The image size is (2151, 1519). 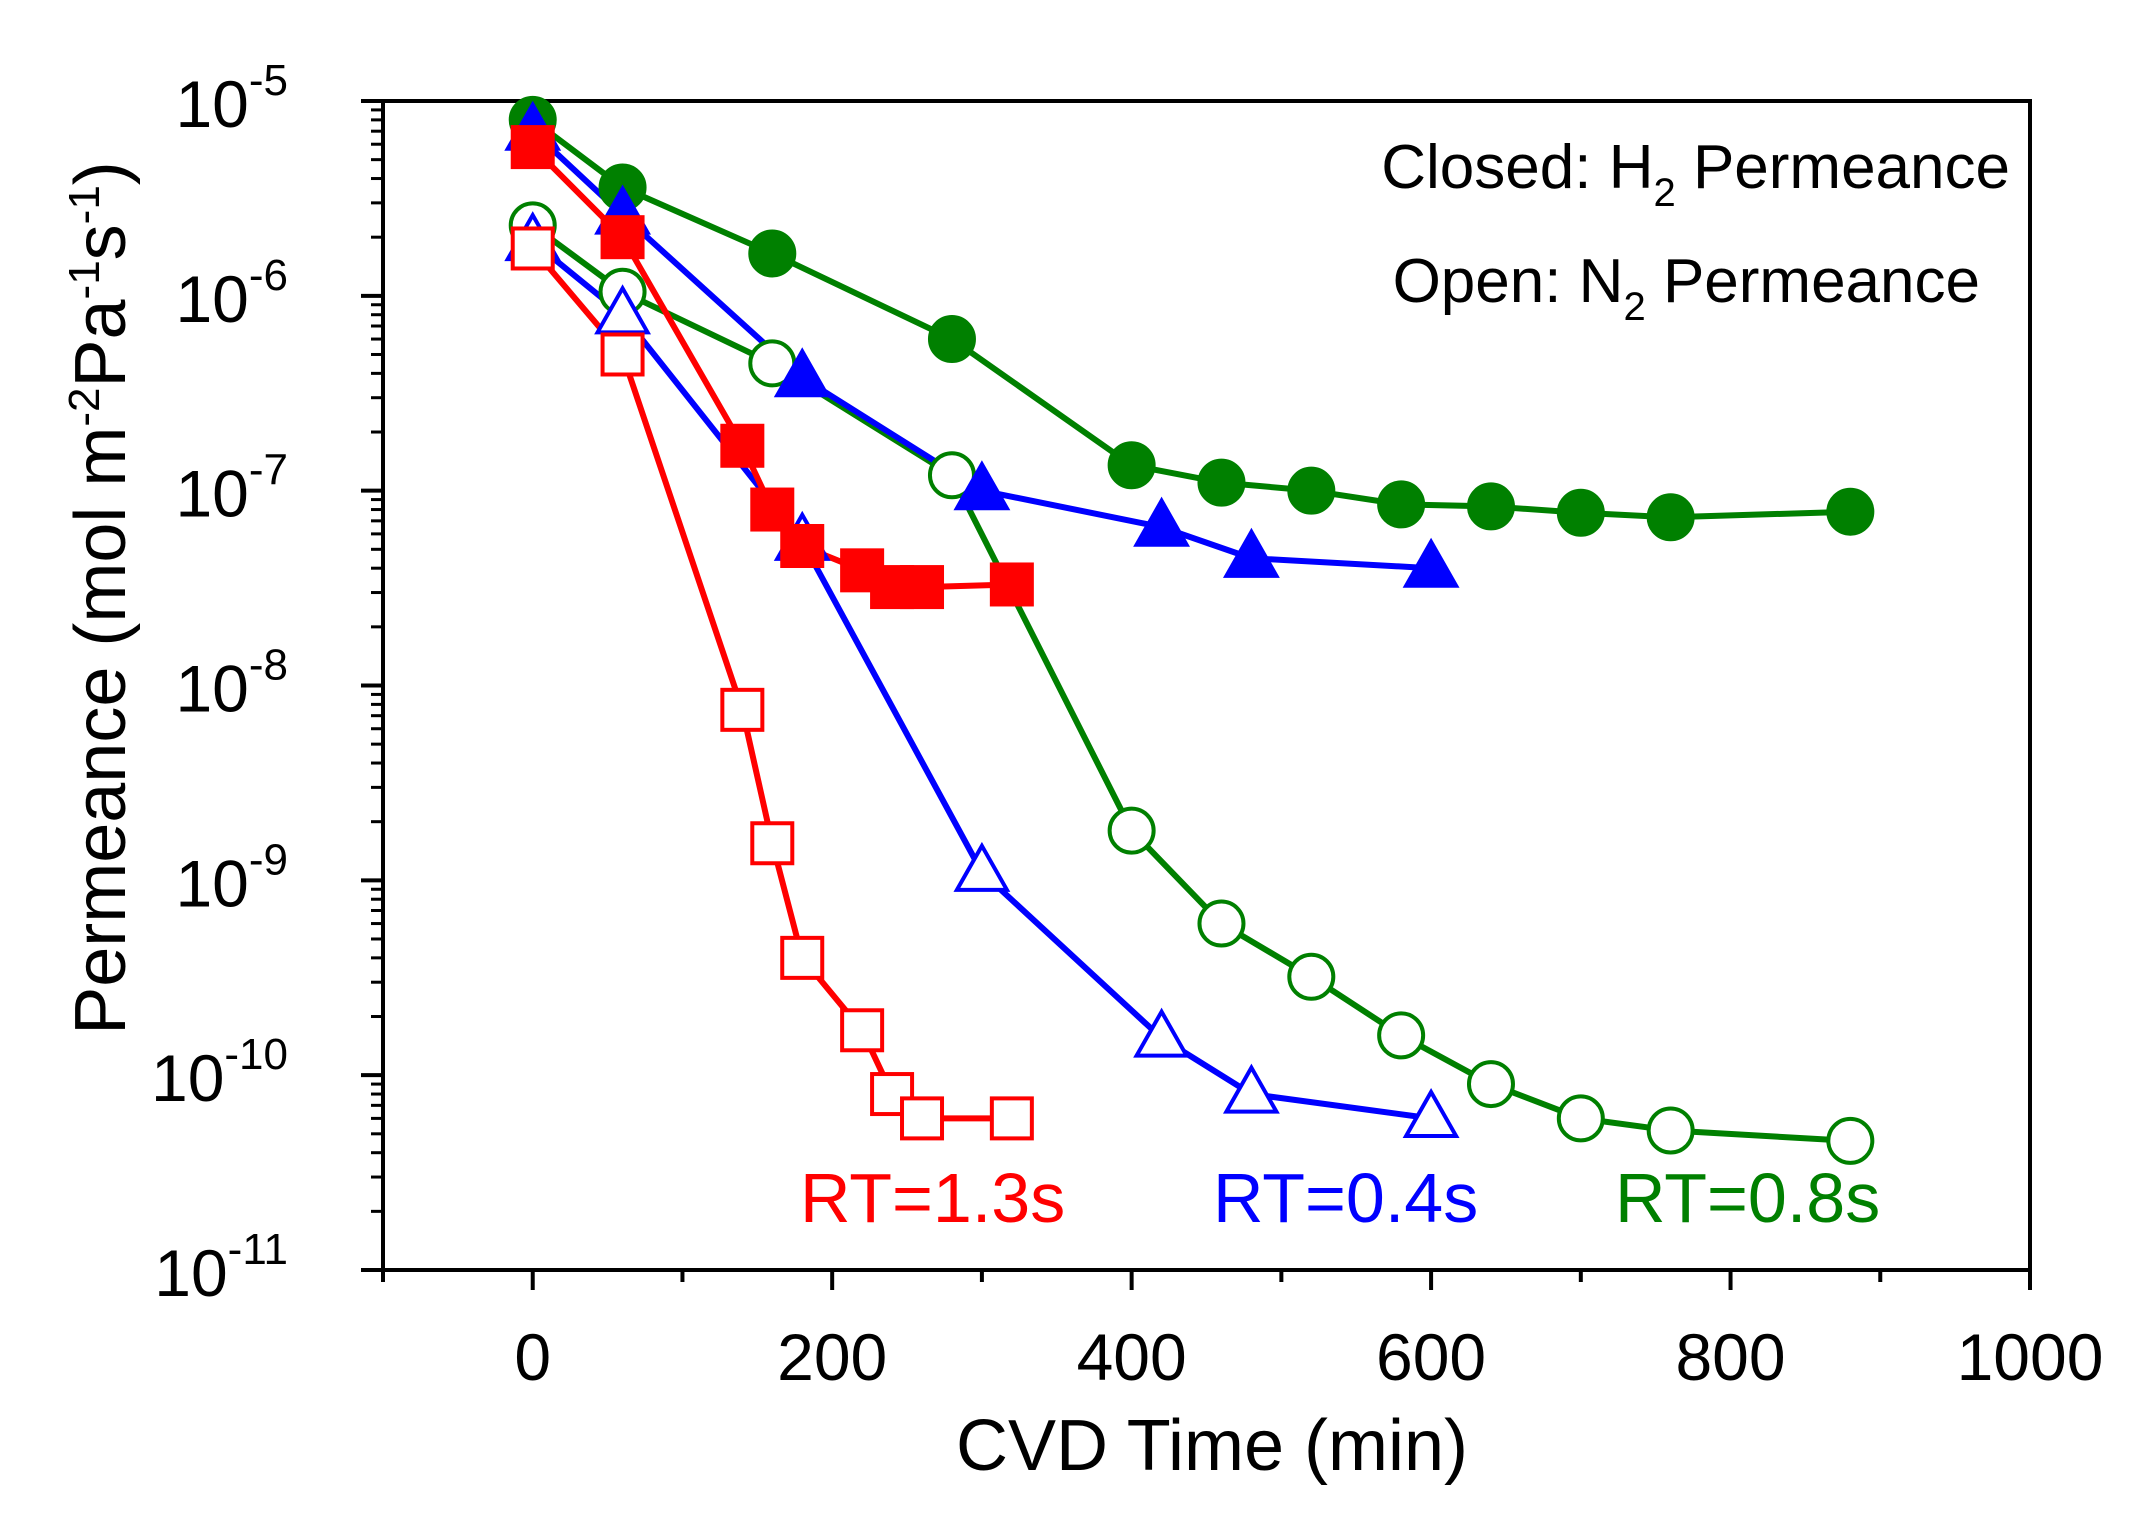 I want to click on y-tick-label: 10⁻⁸, so click(x=231, y=683).